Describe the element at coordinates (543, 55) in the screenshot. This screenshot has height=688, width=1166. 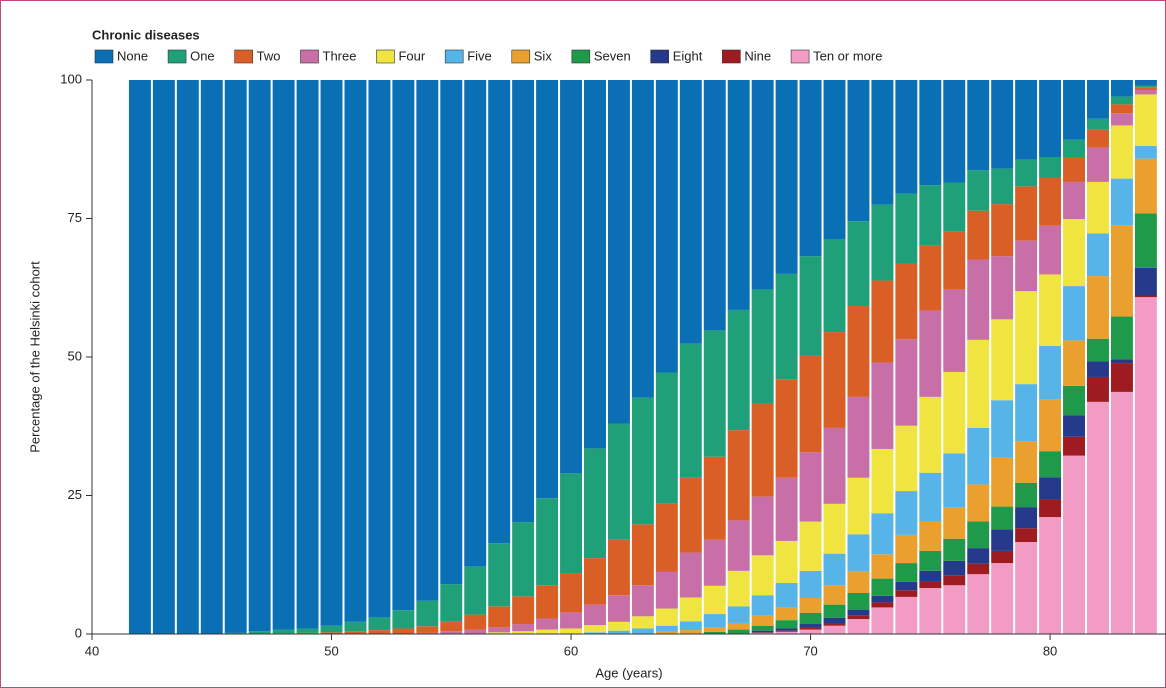
I see `legend-label: Six` at that location.